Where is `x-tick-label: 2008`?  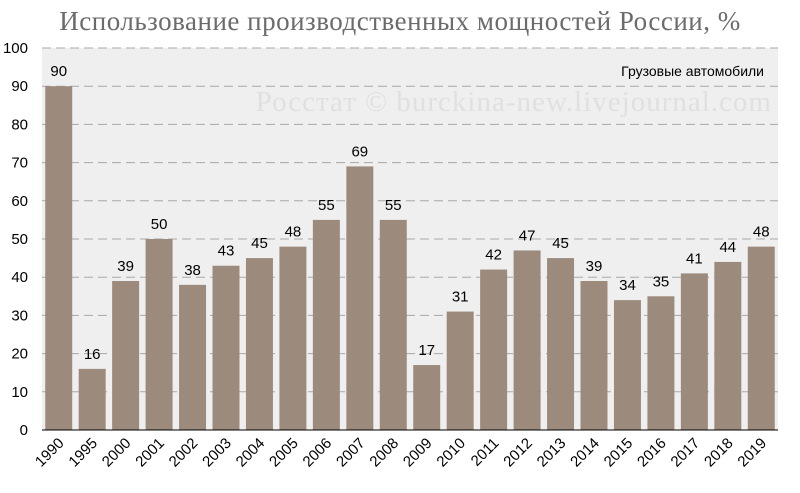 x-tick-label: 2008 is located at coordinates (384, 453).